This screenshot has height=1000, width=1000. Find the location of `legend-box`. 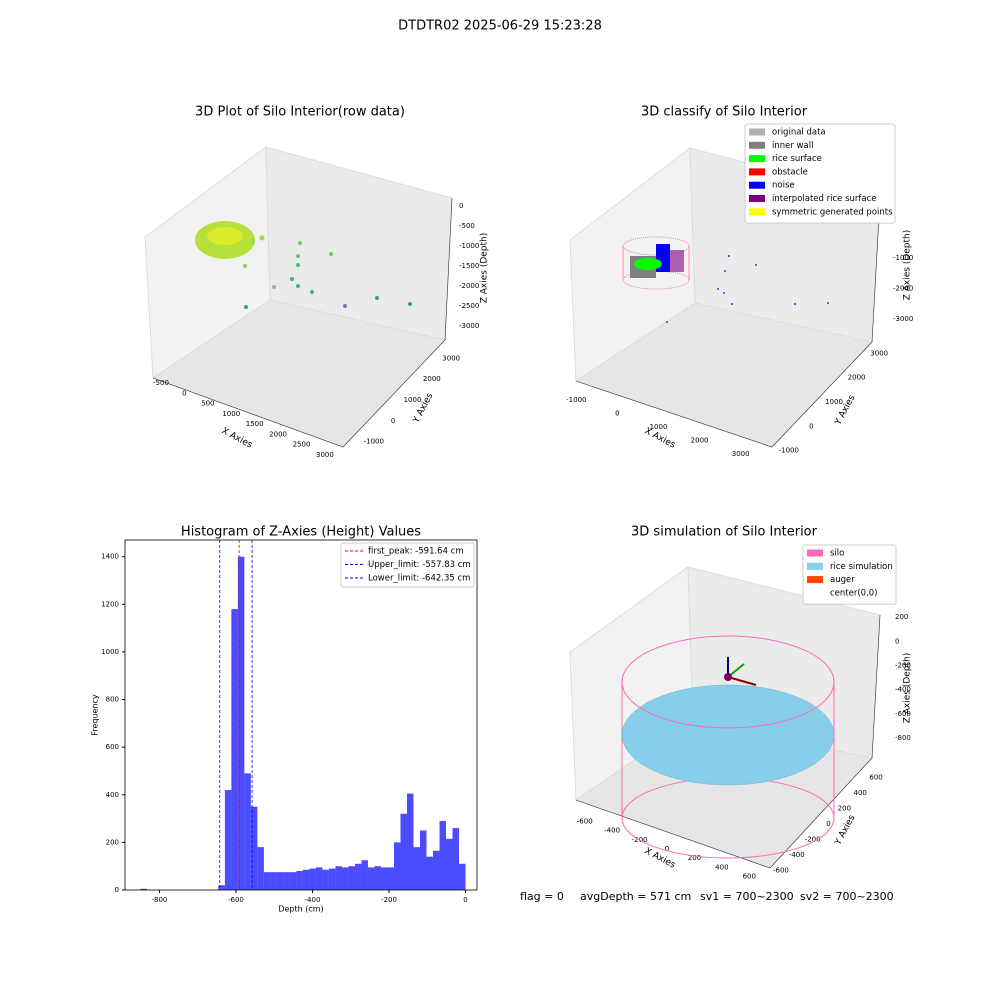

legend-box is located at coordinates (820, 173).